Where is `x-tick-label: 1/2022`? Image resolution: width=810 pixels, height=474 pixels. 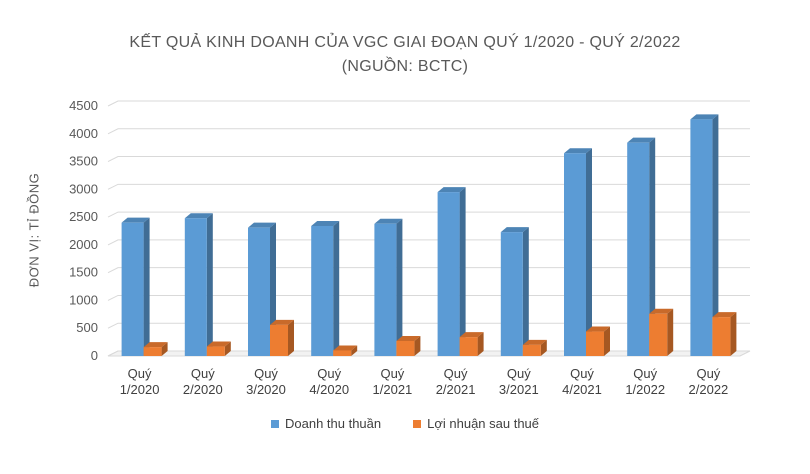
x-tick-label: 1/2022 is located at coordinates (645, 389).